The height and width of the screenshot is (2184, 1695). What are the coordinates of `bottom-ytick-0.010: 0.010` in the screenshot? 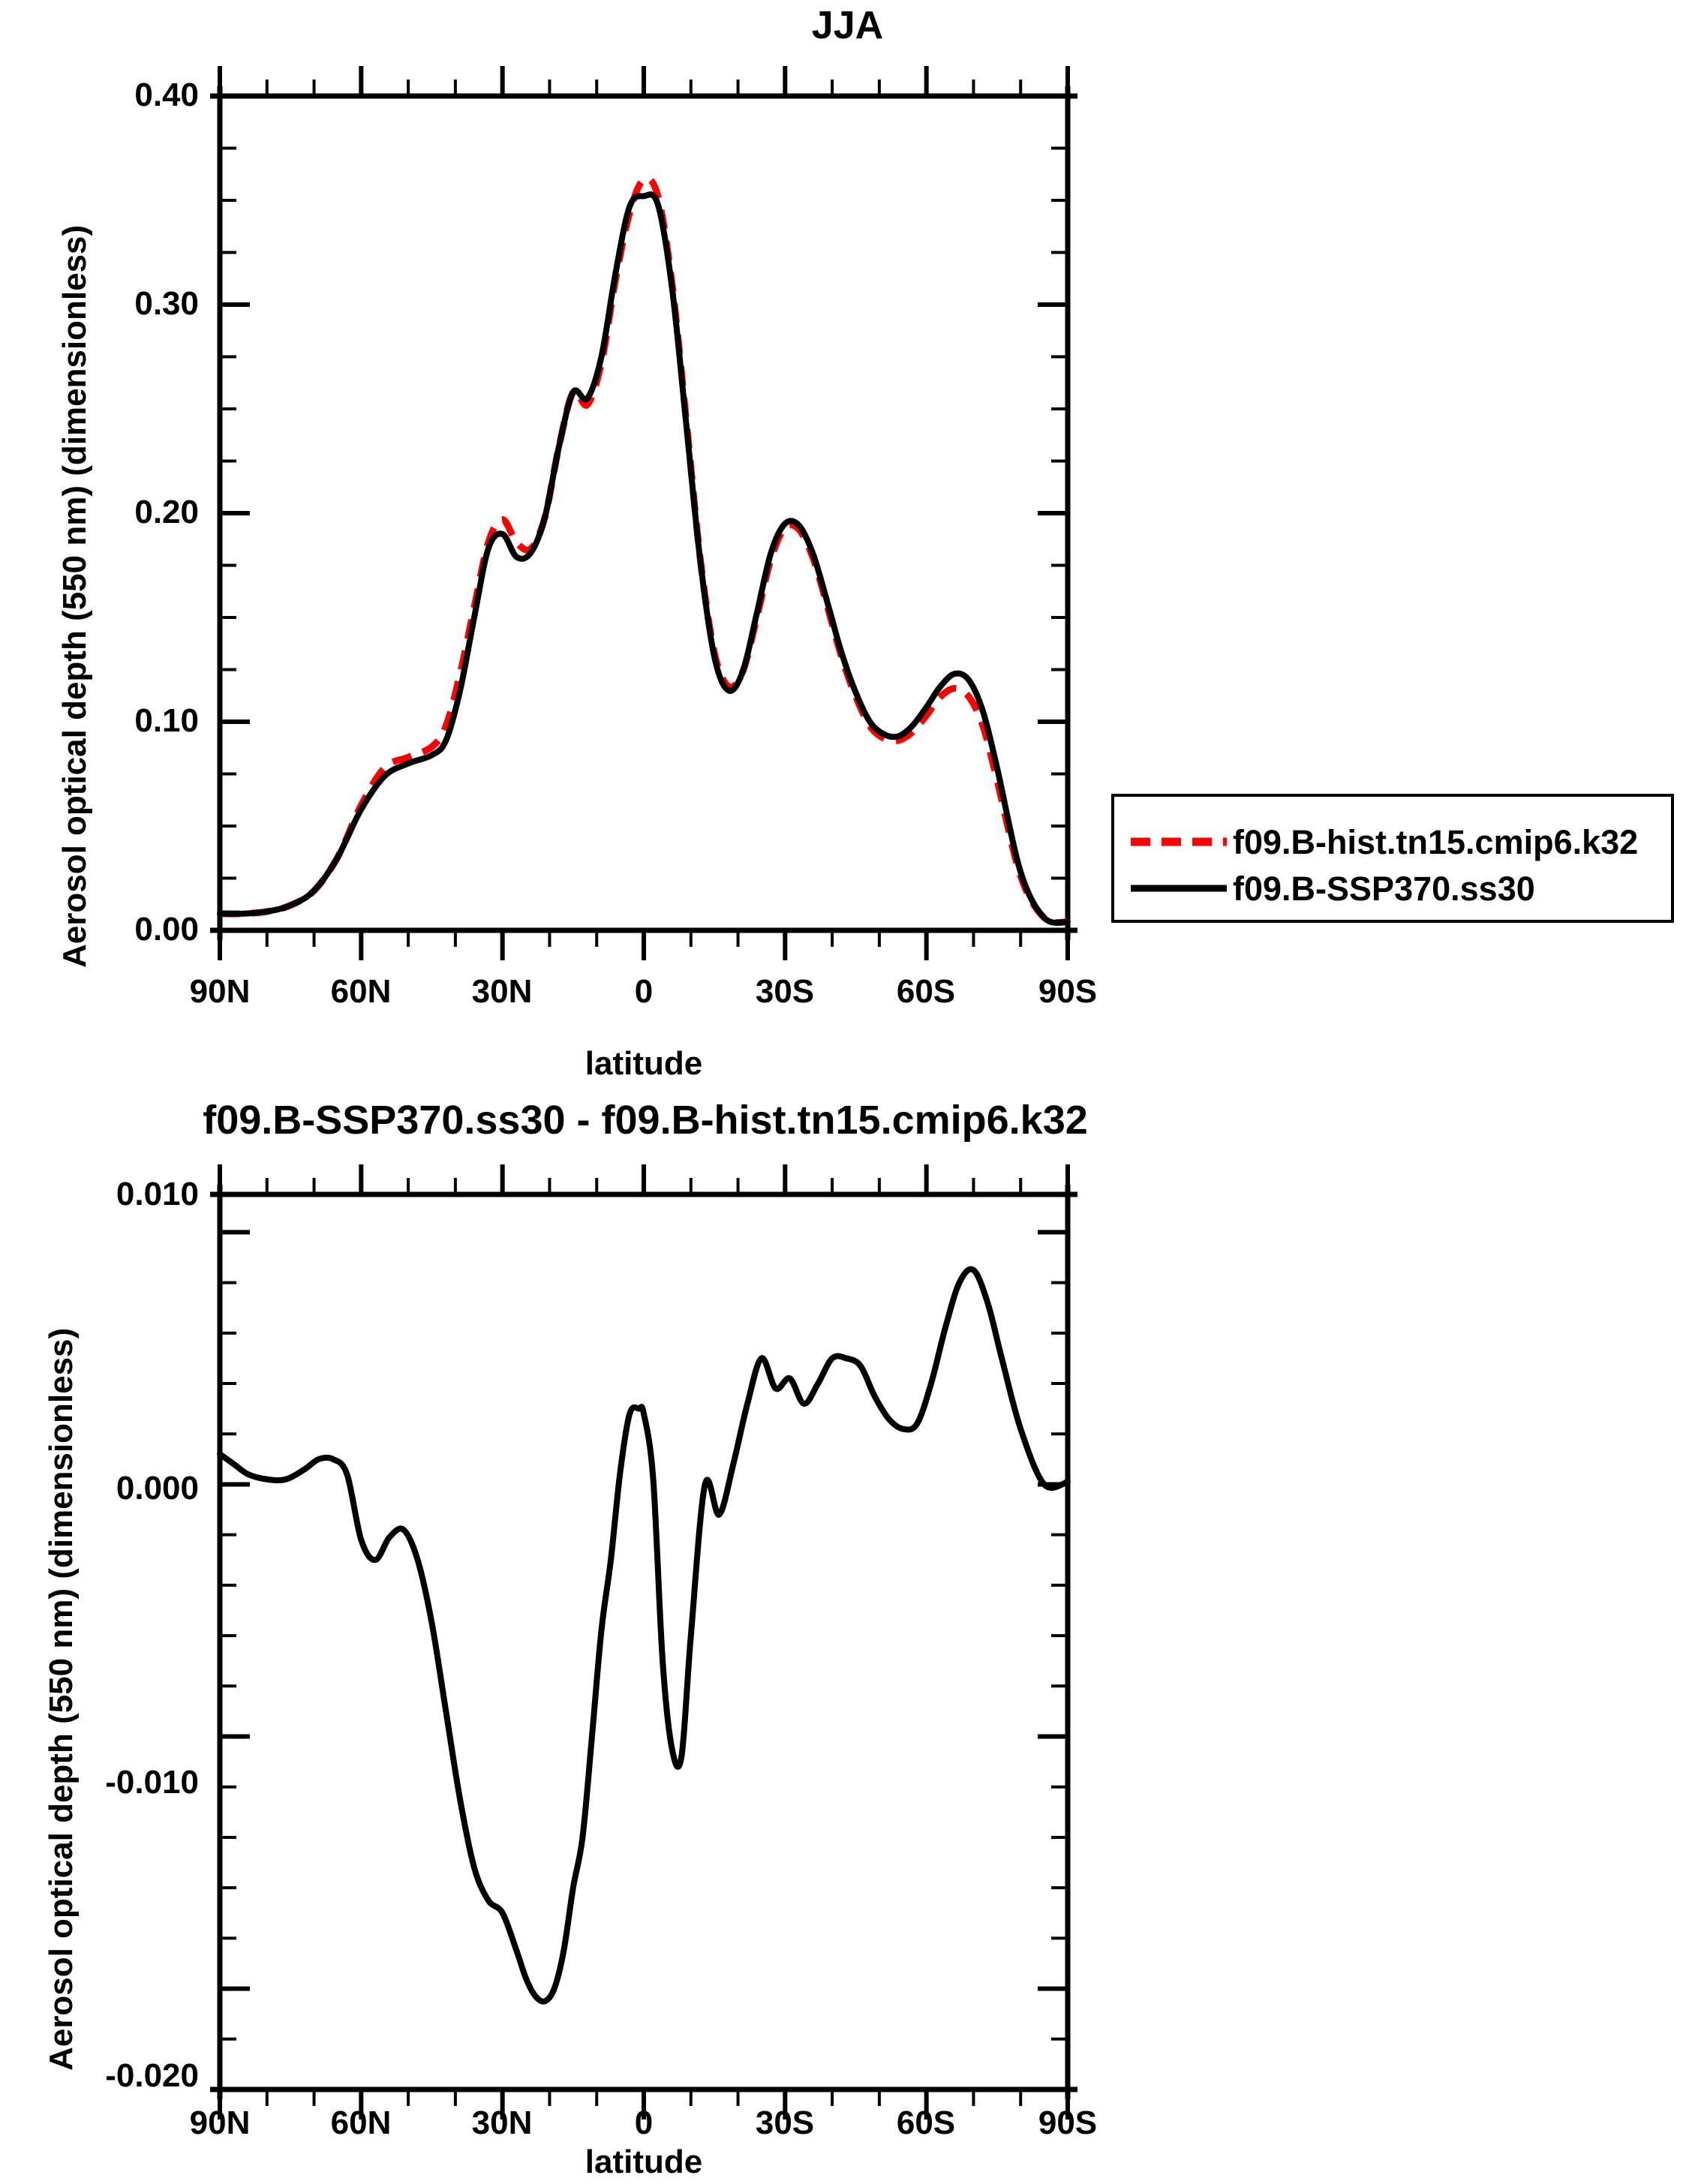 It's located at (157, 1194).